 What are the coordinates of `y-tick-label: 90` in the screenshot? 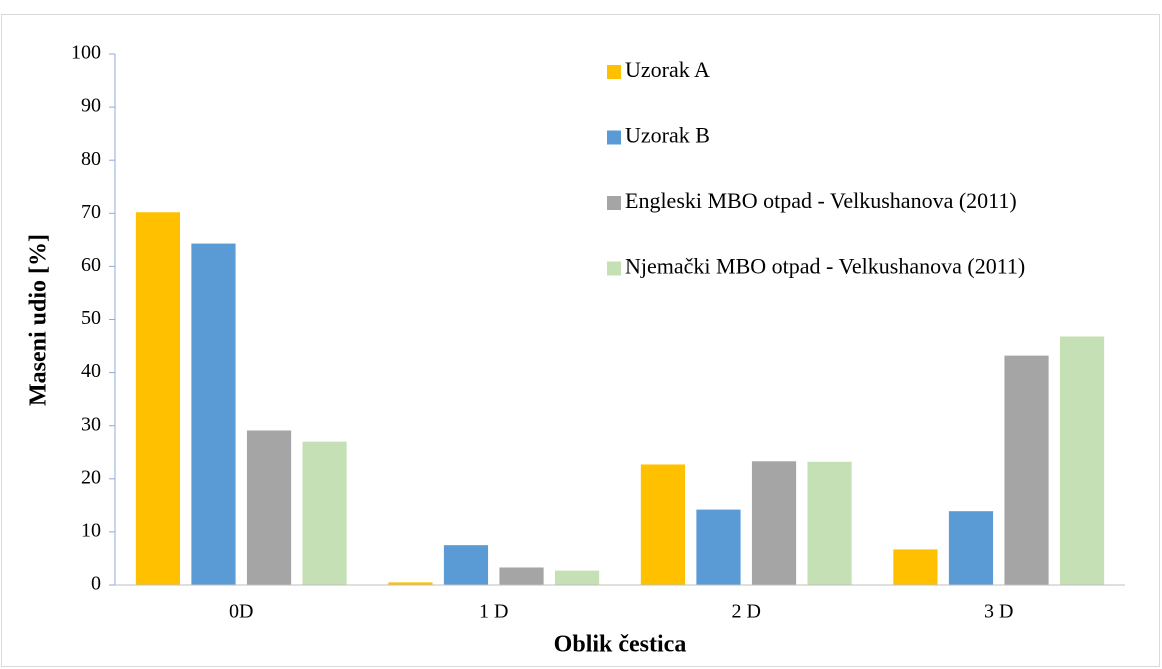 It's located at (91, 106).